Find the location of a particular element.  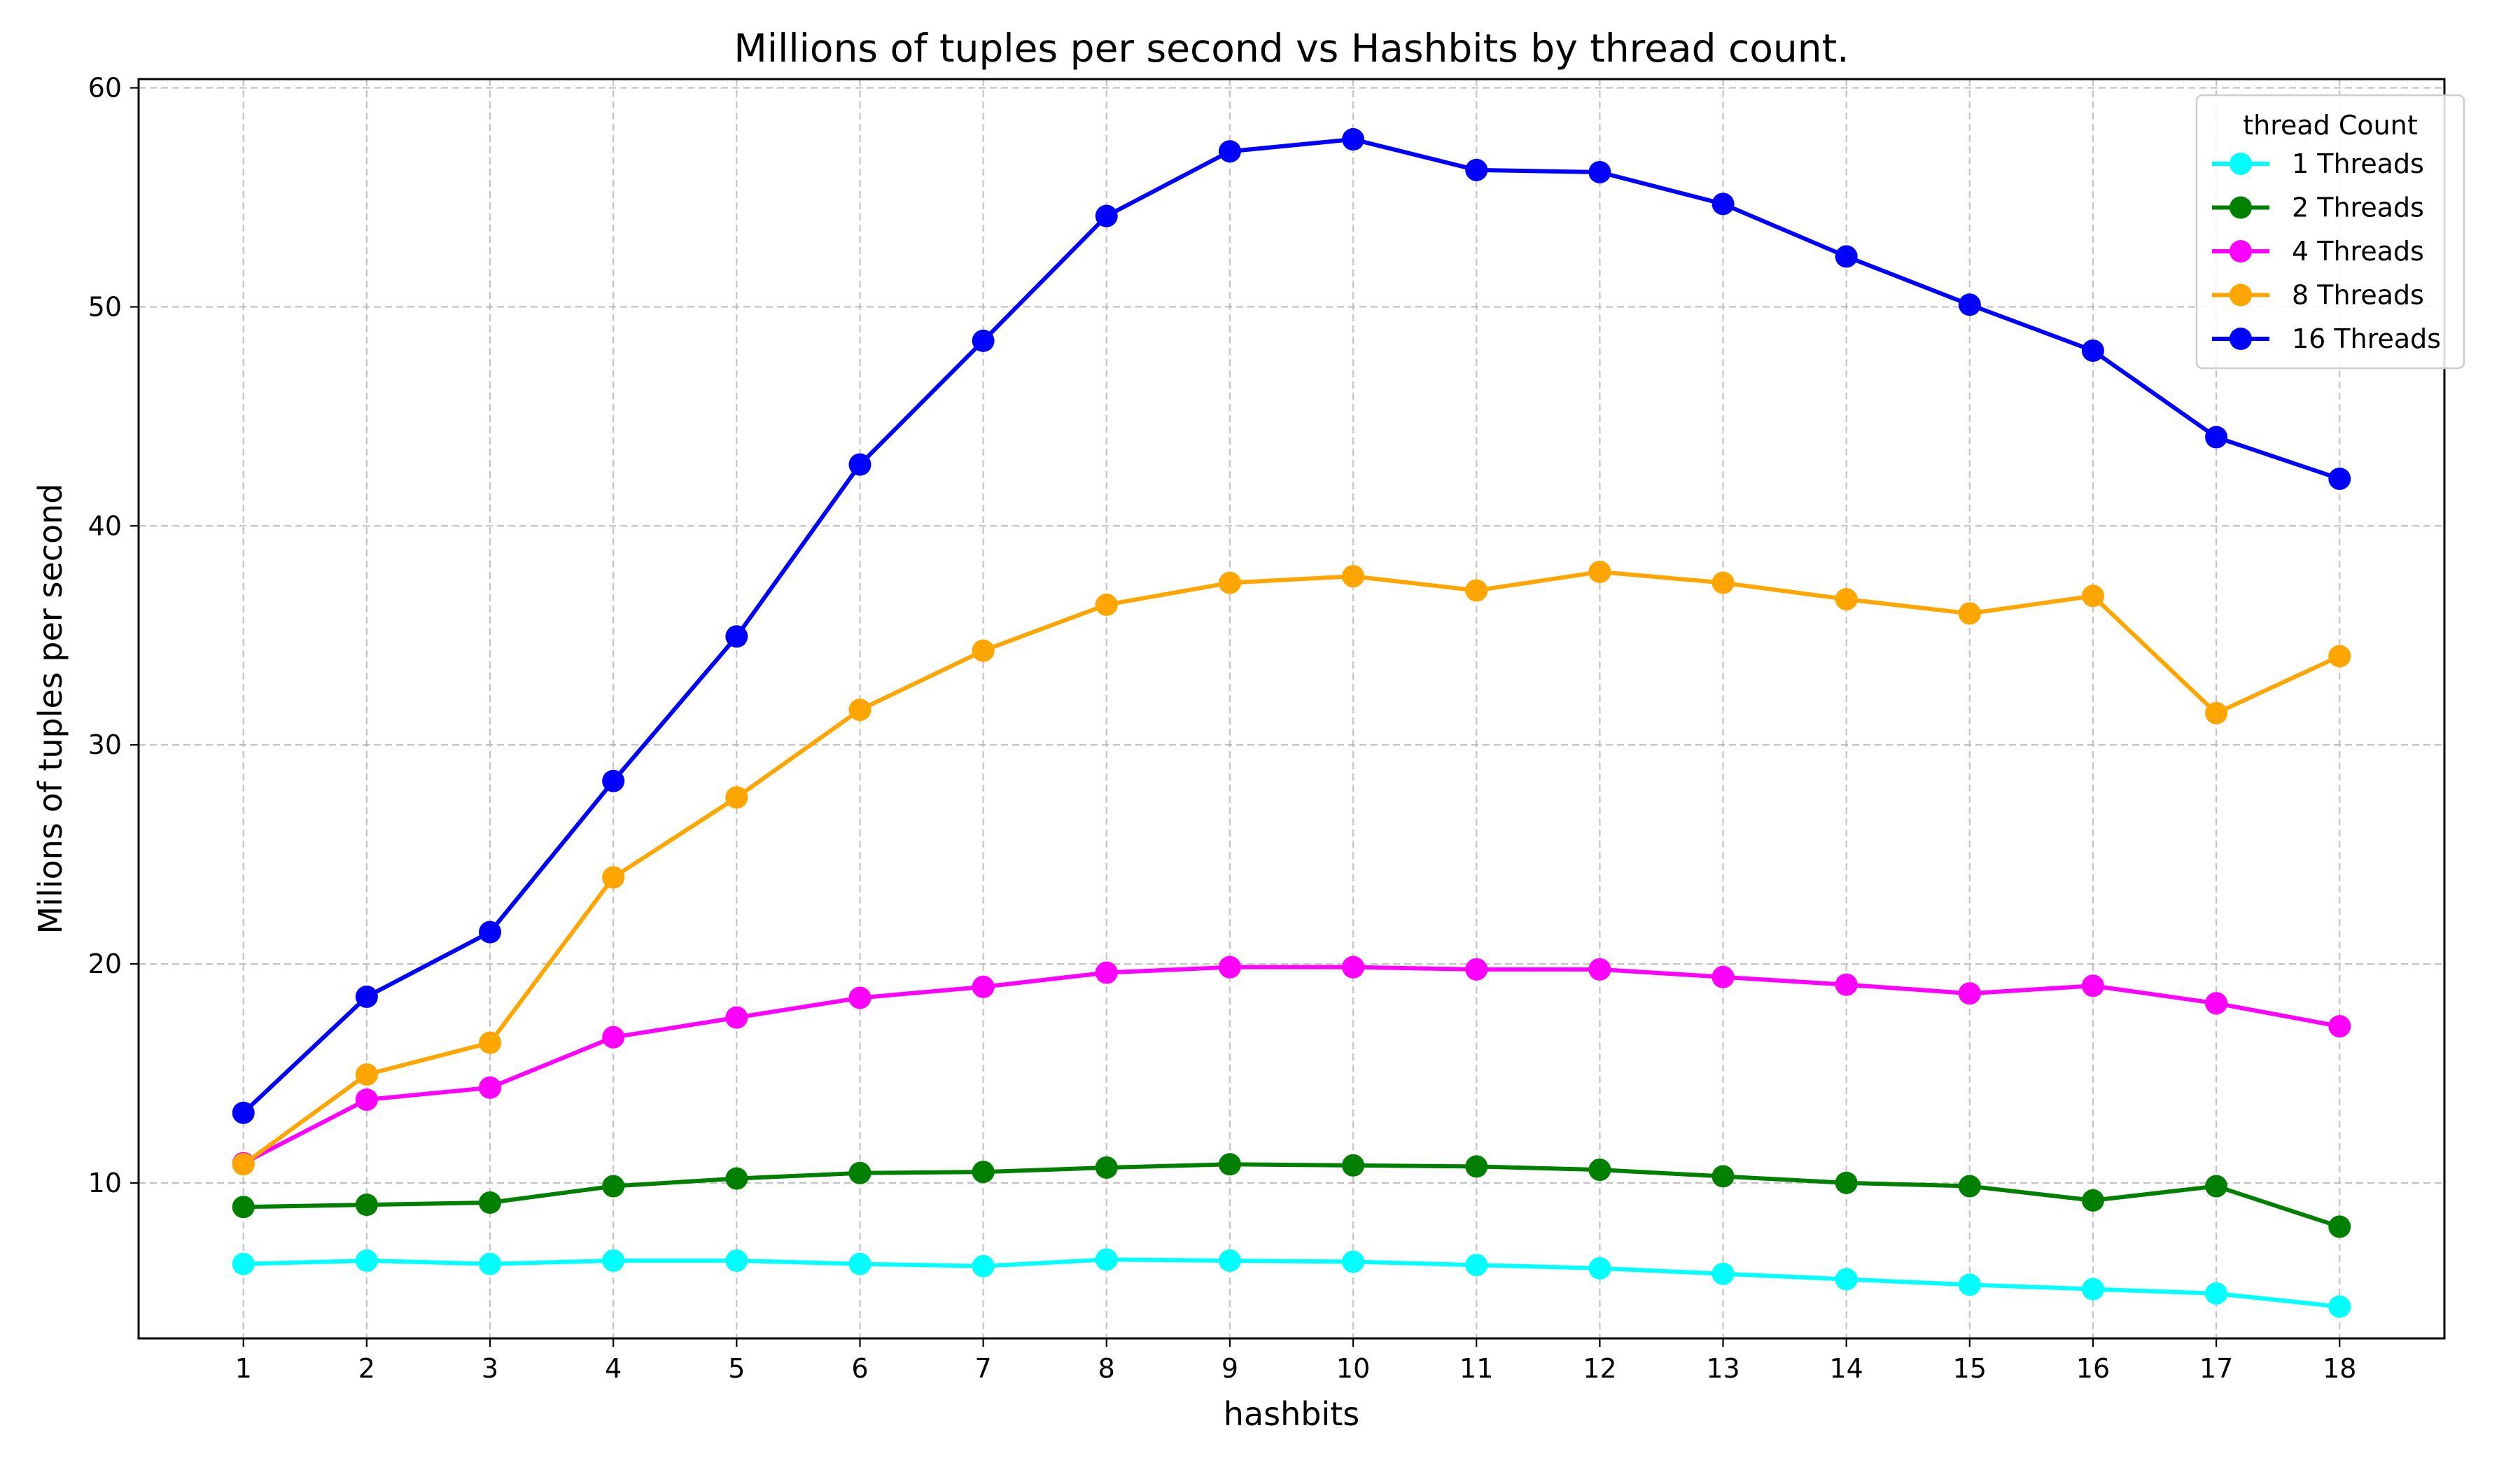

x-tick-label: 16 is located at coordinates (2093, 1368).